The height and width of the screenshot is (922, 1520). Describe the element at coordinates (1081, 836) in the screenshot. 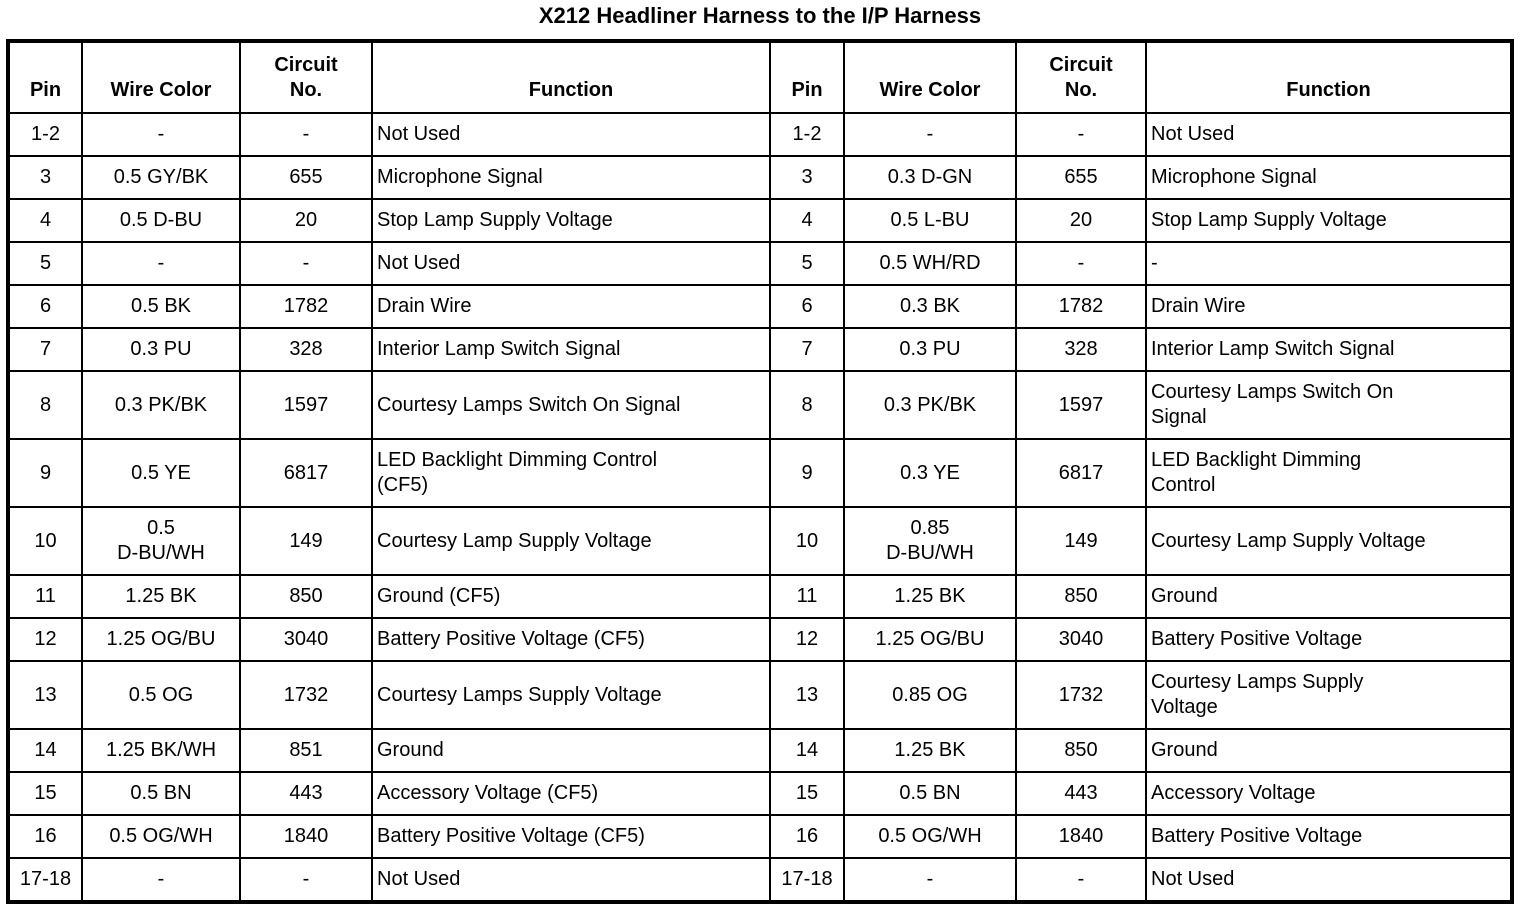

I see `right-circuit-cell: 1840` at that location.